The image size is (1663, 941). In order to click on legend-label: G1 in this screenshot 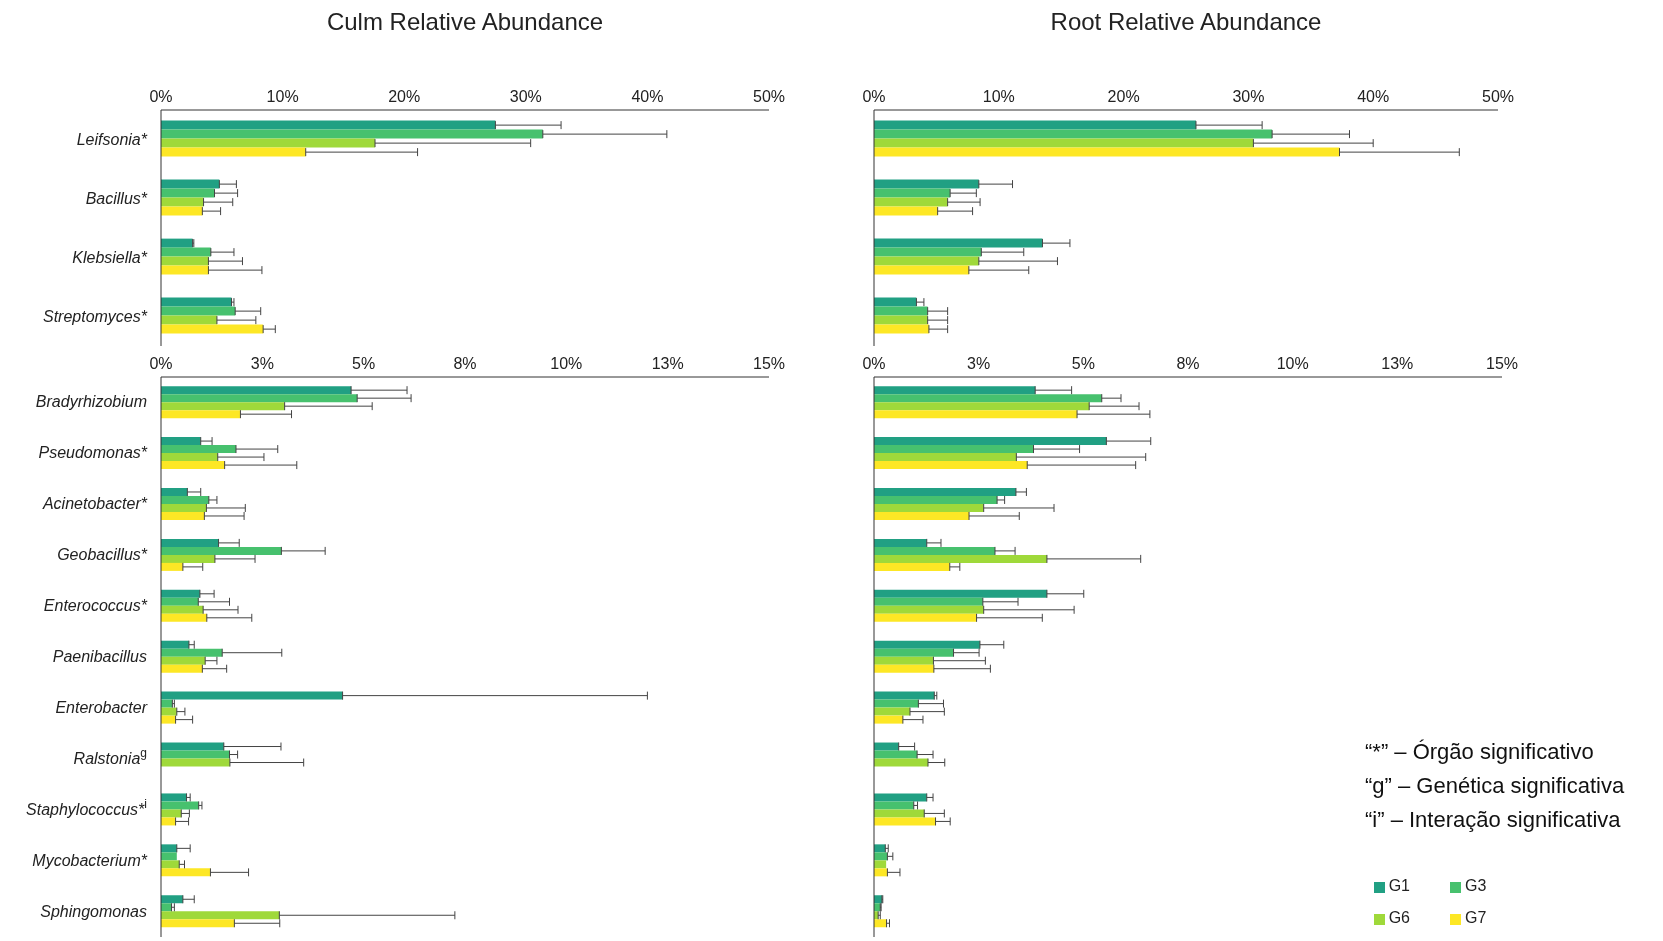, I will do `click(1399, 885)`.